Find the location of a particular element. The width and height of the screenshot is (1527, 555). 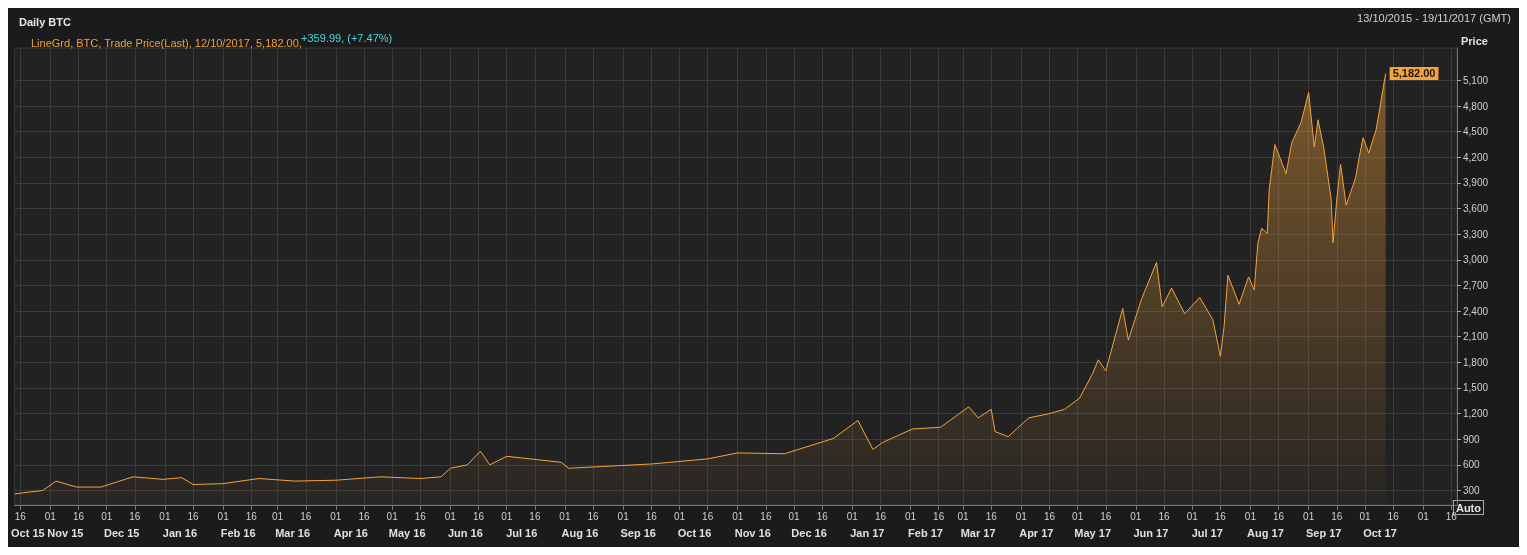

text: 13/10/2015 - 19/11/2017 (GMT) is located at coordinates (1434, 17).